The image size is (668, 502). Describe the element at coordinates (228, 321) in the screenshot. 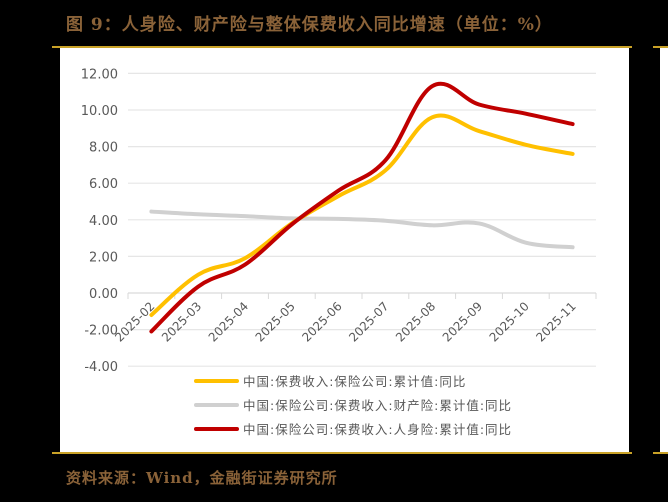

I see `x-tick-label: 2025-04` at that location.